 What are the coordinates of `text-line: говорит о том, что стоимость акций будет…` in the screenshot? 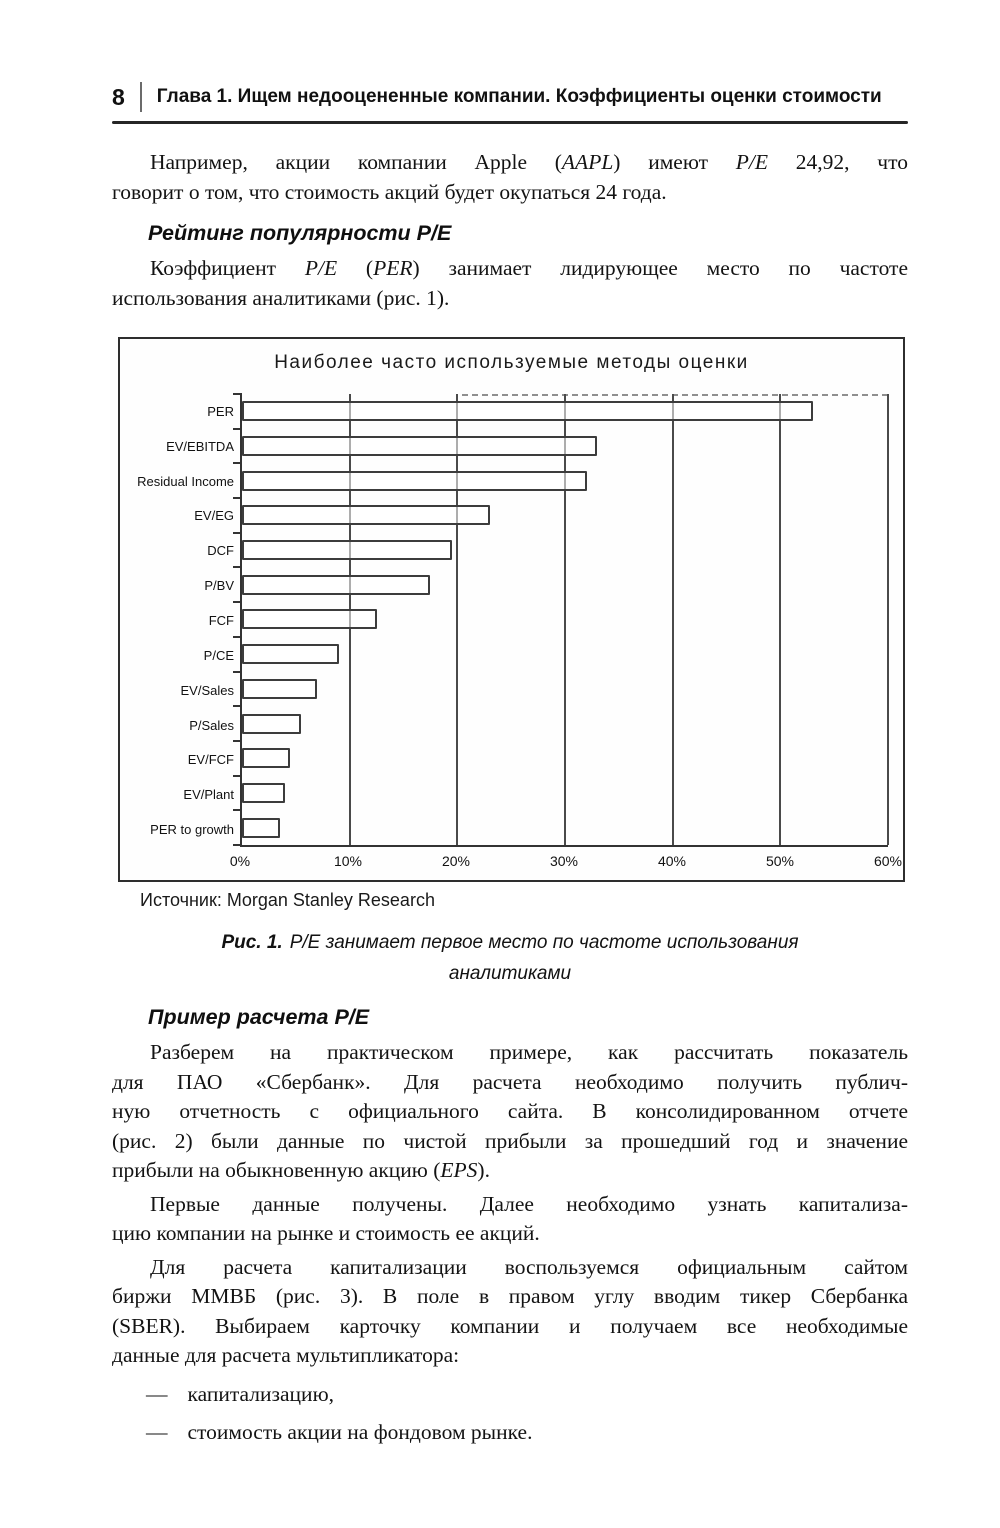 It's located at (389, 191).